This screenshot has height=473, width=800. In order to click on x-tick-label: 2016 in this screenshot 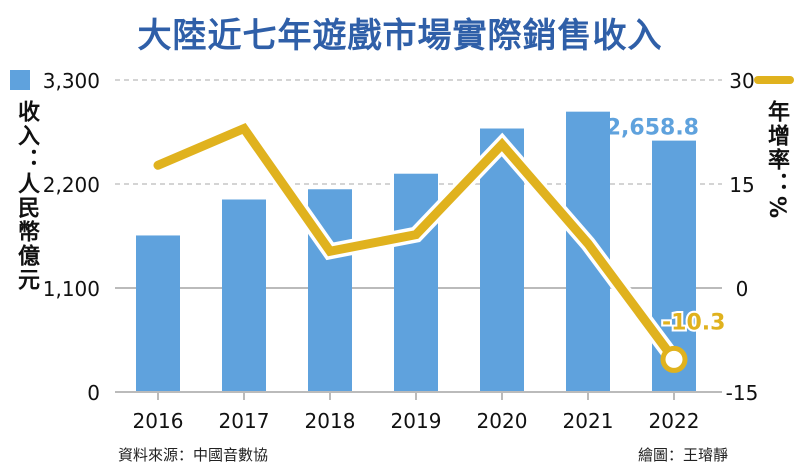, I will do `click(158, 421)`.